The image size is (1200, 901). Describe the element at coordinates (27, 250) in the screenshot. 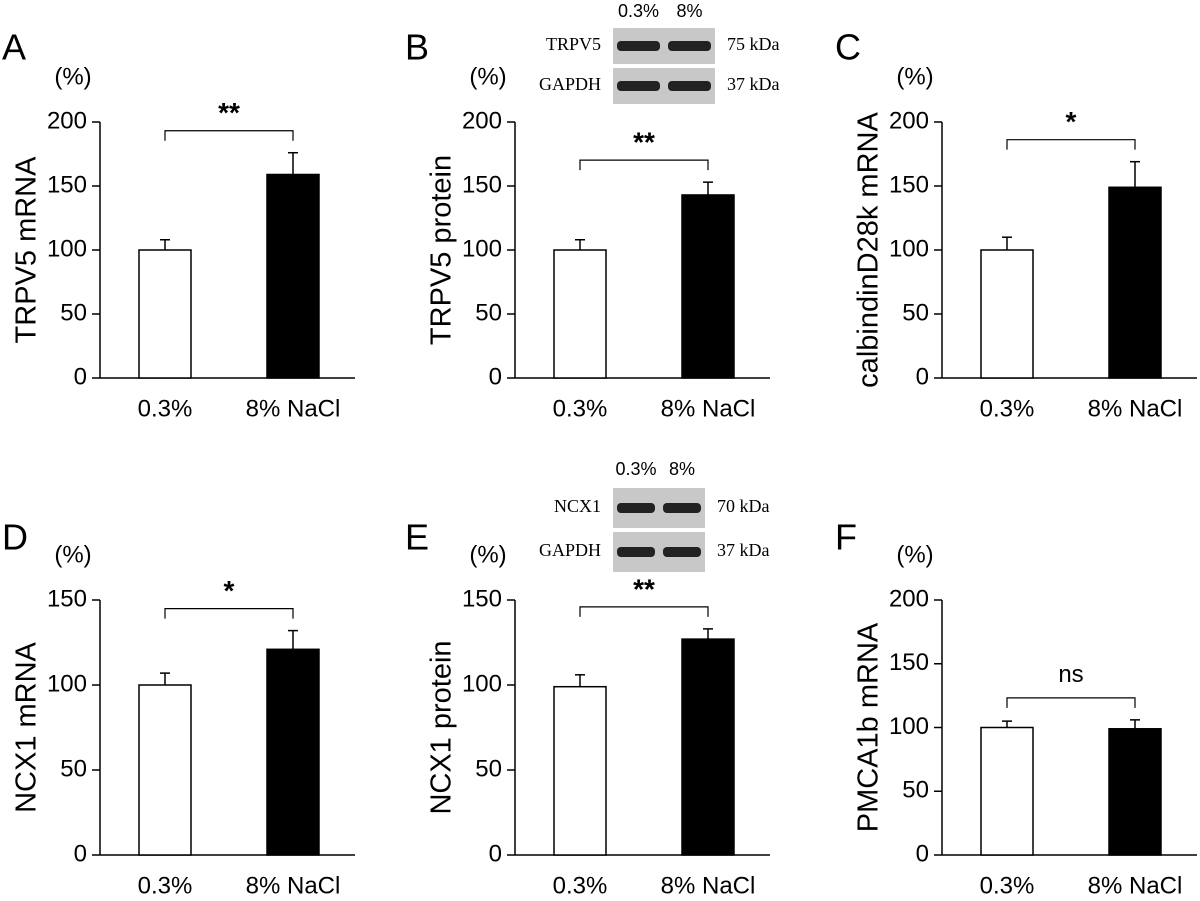

I see `y-axis-label: TRPV5 mRNA` at that location.